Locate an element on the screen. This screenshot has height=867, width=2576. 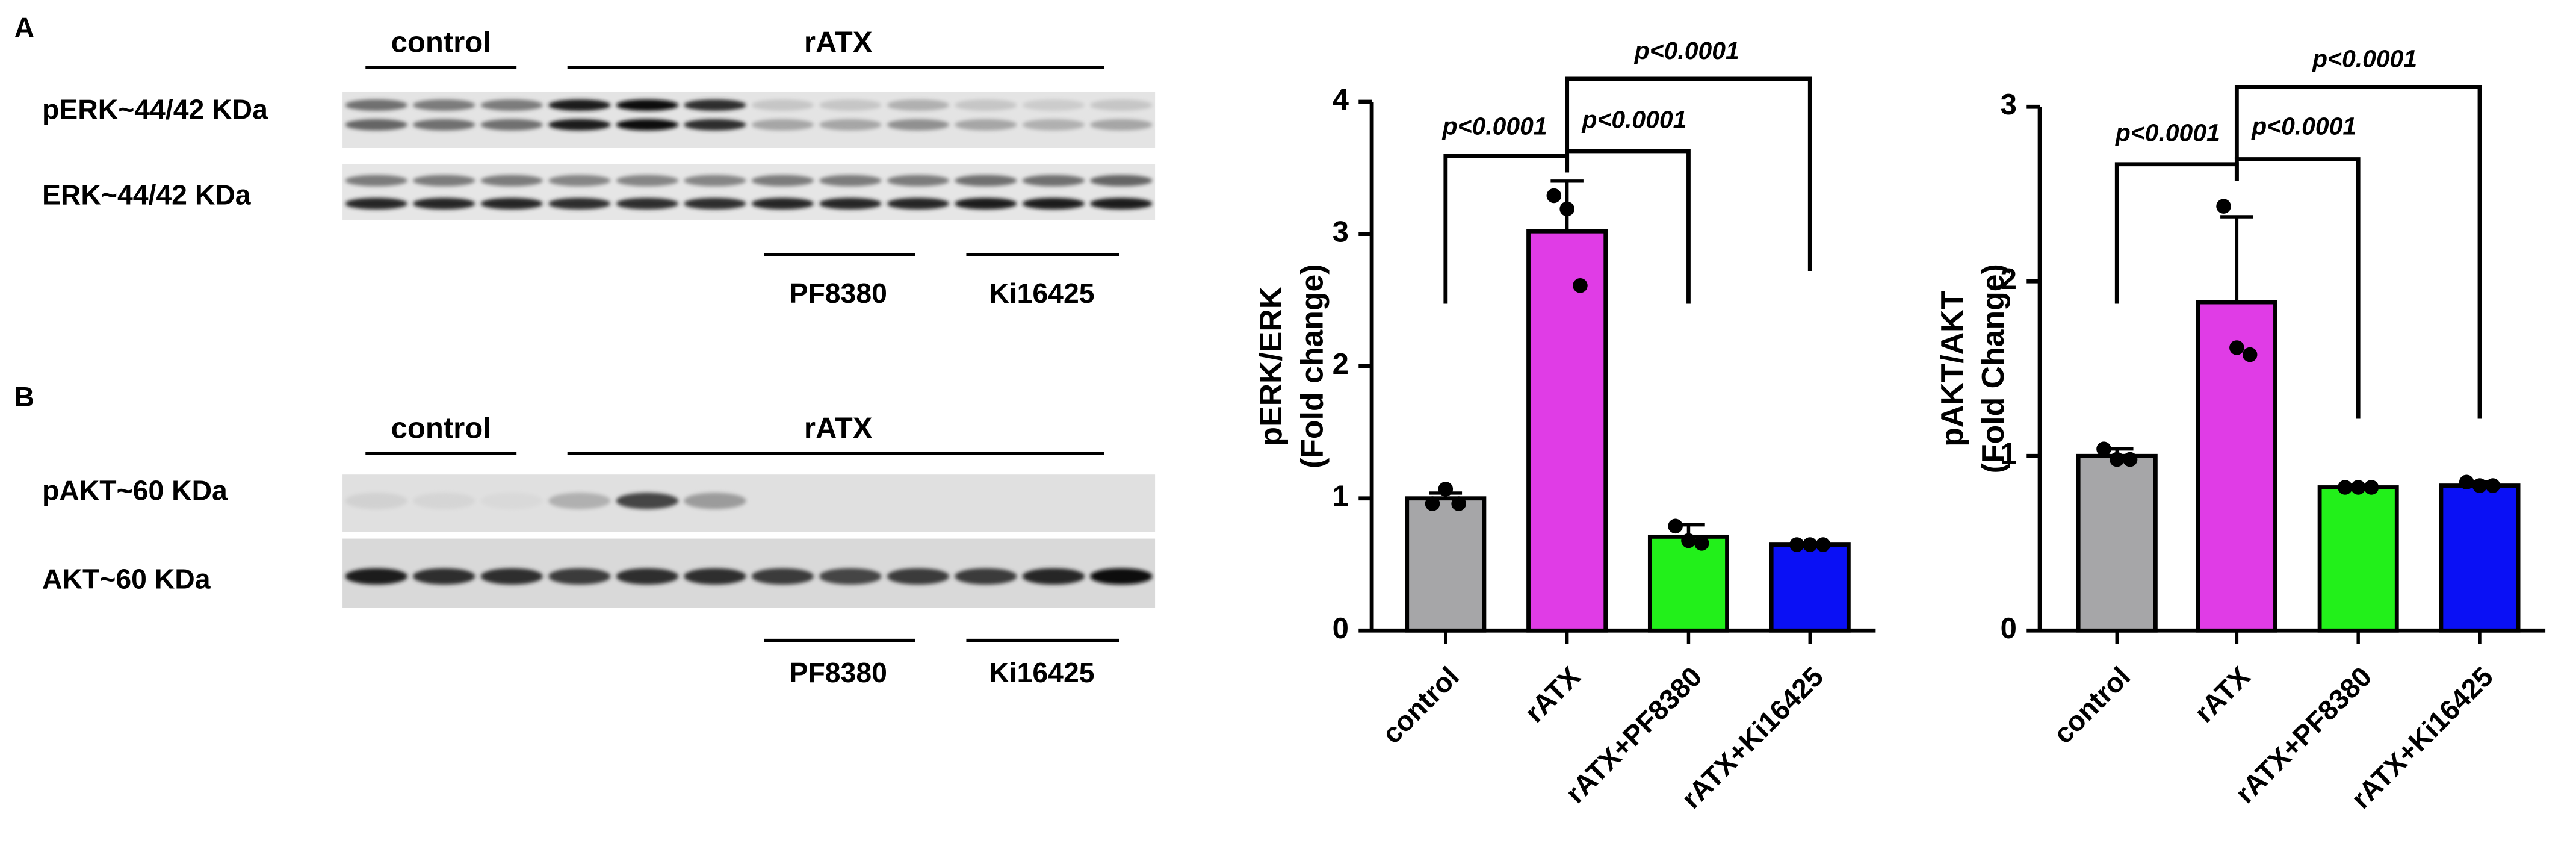
y-tick-label: 2 is located at coordinates (1341, 364).